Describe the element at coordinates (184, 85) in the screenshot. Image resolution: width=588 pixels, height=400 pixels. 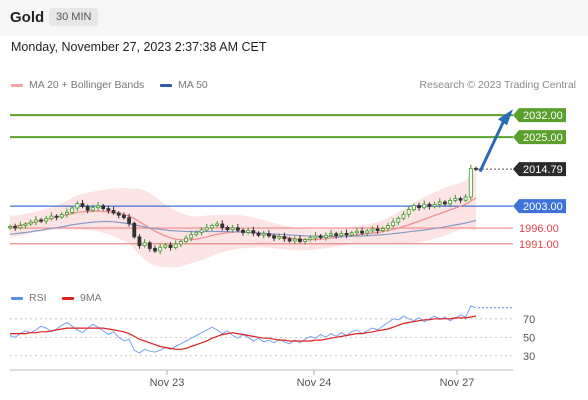
I see `price-legend-ma50: MA 50` at that location.